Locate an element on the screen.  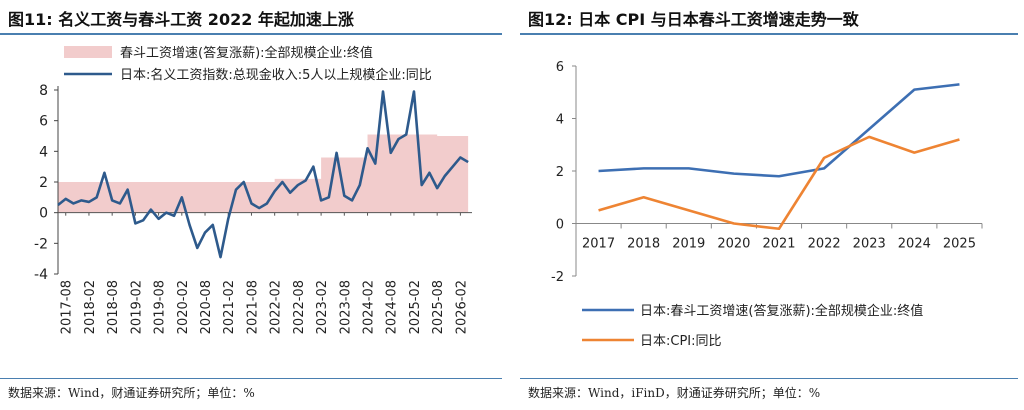
x-tick-label: 2023-02 is located at coordinates (322, 307).